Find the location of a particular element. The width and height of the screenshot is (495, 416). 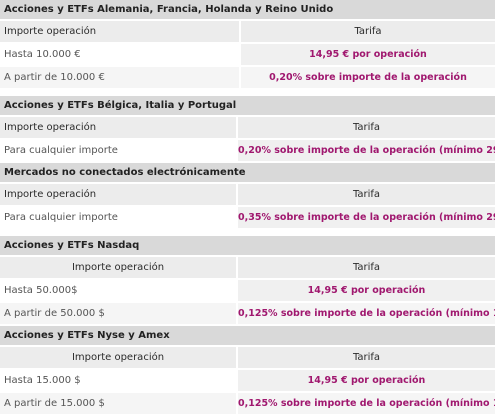

section-title: Acciones y ETFs Nasdaq is located at coordinates (247, 246).